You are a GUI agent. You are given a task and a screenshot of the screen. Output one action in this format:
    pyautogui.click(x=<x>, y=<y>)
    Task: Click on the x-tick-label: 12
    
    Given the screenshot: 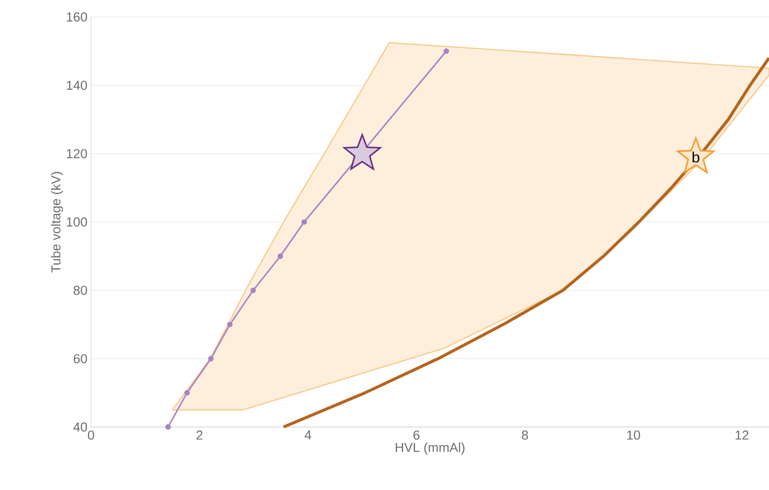 What is the action you would take?
    pyautogui.click(x=742, y=435)
    